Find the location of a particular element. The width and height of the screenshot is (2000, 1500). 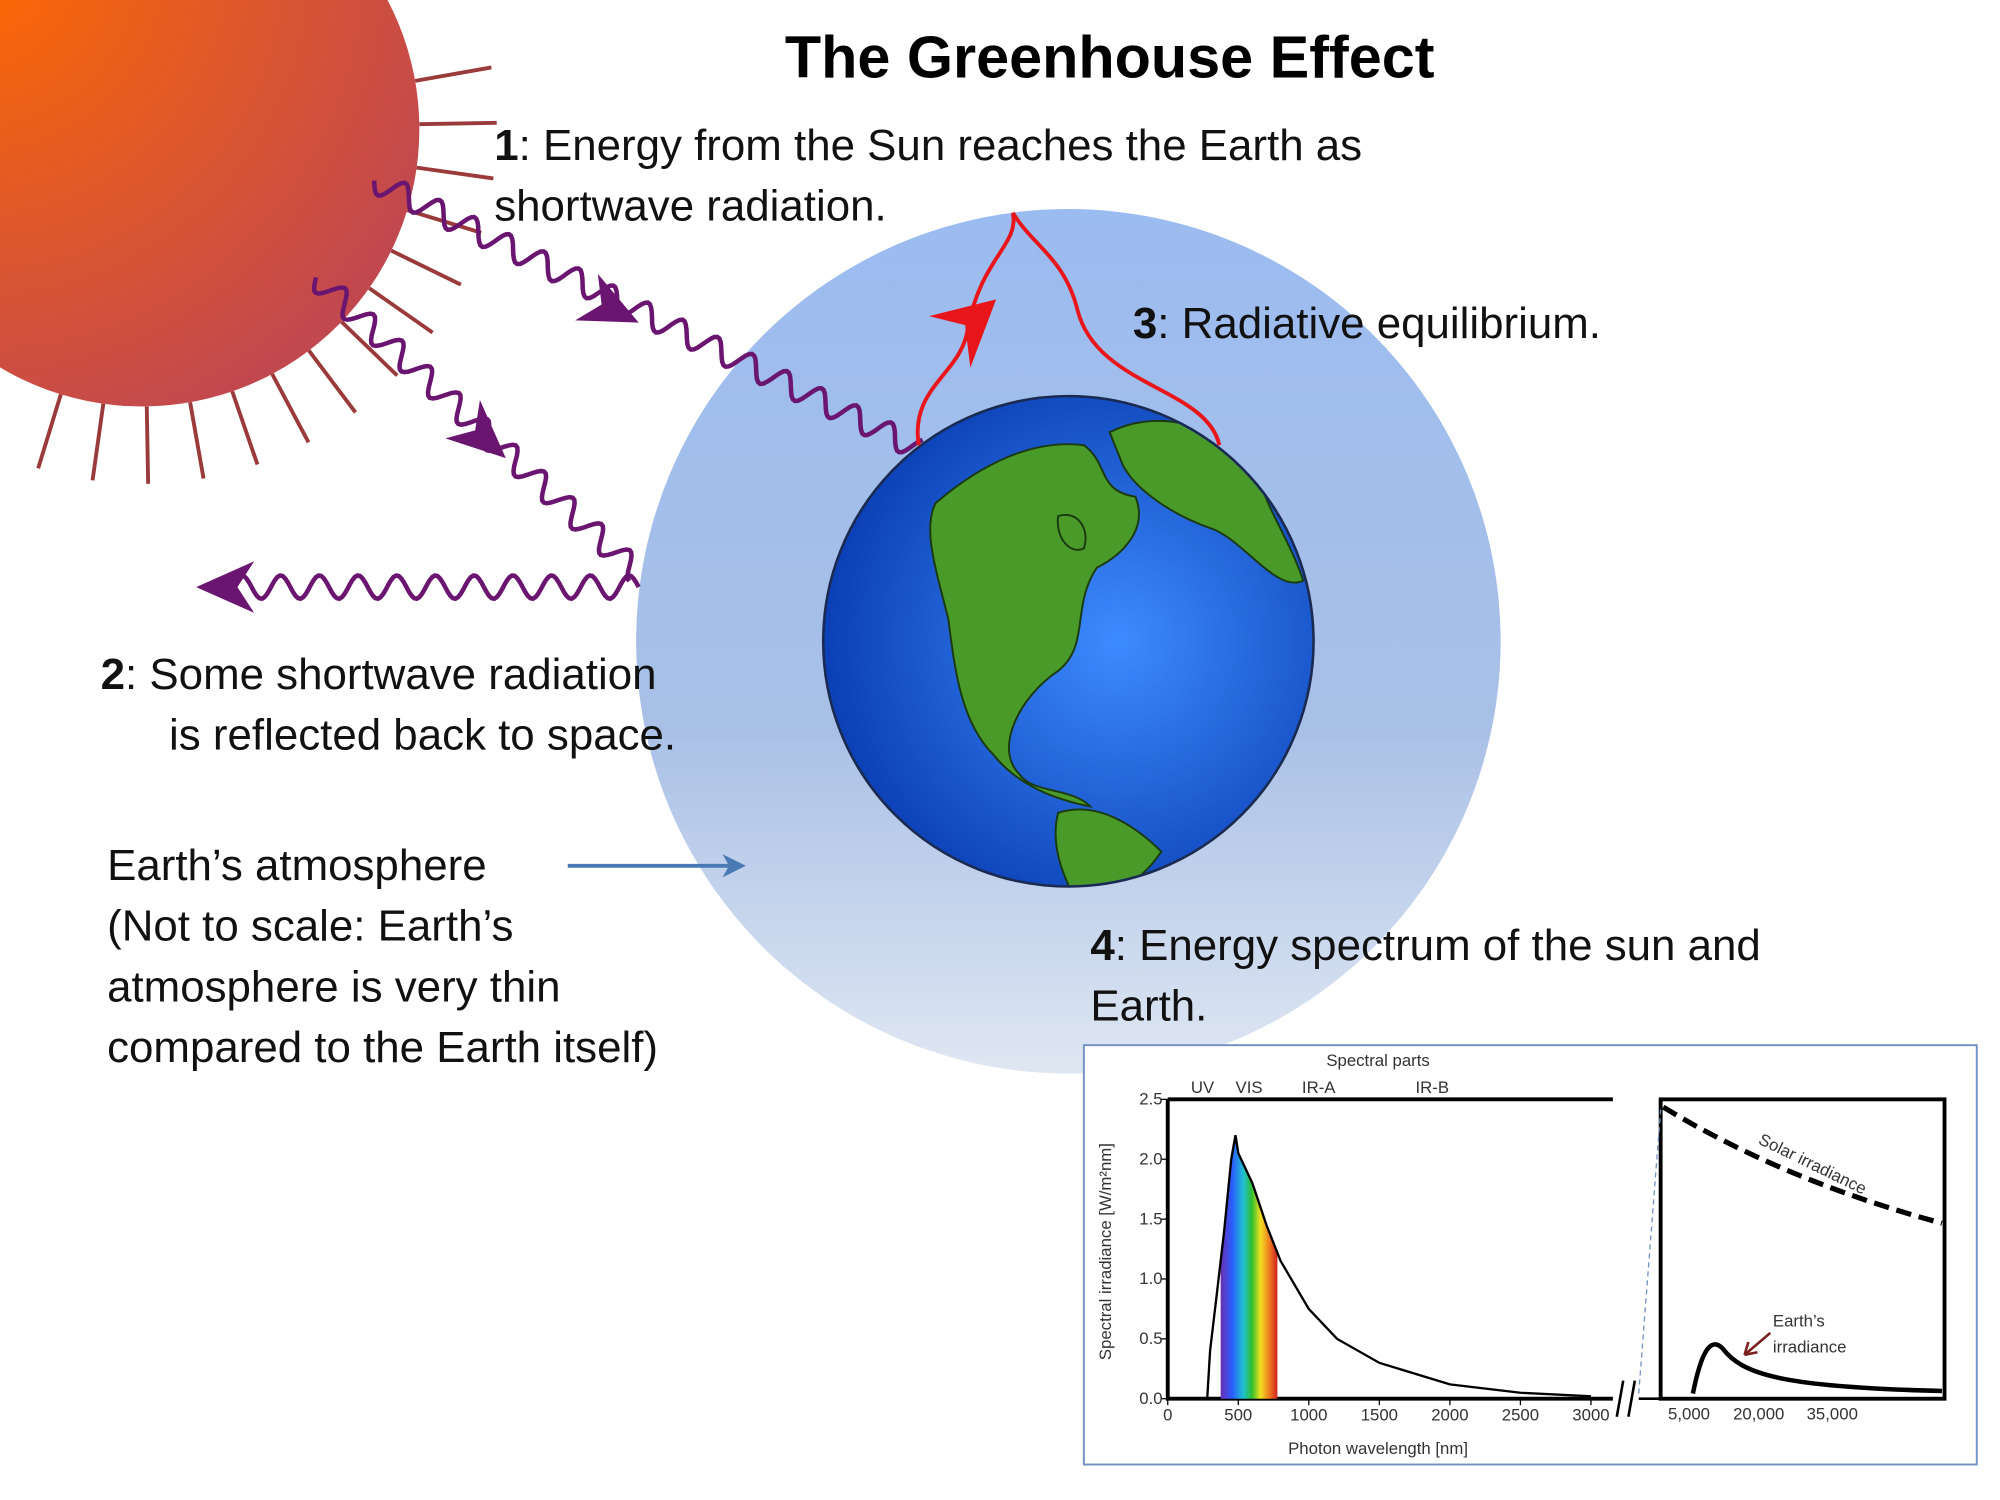

right-panel-frame is located at coordinates (1802, 1249).